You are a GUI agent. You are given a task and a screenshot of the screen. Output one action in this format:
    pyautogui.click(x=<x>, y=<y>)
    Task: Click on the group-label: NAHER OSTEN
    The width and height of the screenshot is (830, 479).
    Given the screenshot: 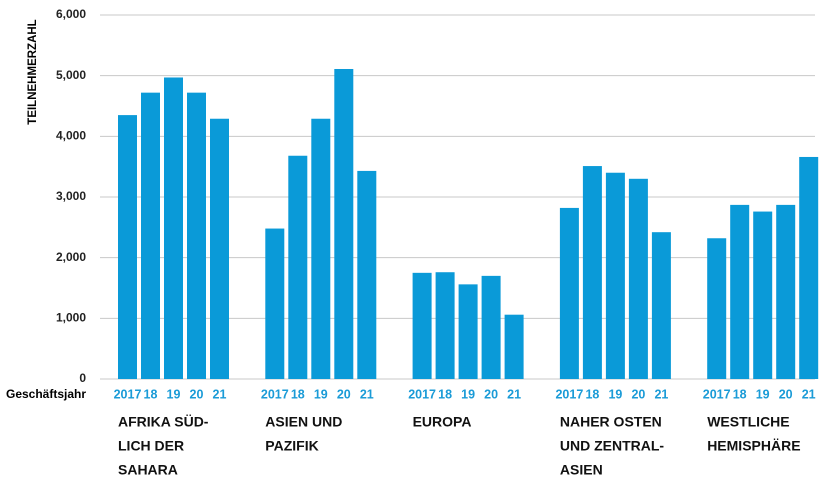 What is the action you would take?
    pyautogui.click(x=611, y=422)
    